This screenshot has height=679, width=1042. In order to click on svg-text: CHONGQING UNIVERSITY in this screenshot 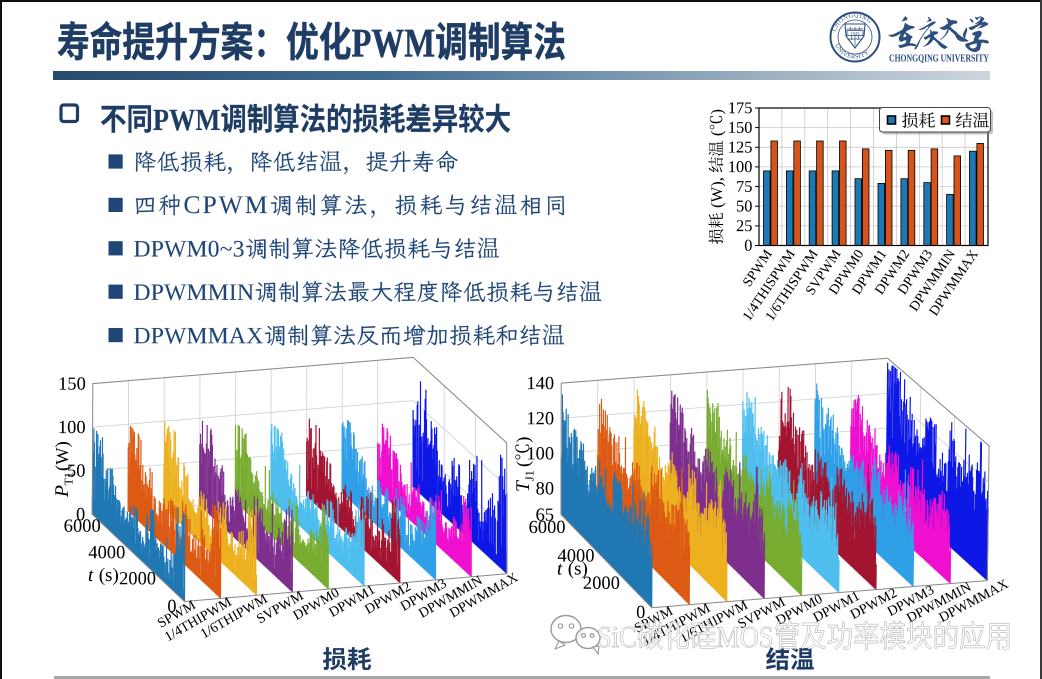, I will do `click(939, 59)`.